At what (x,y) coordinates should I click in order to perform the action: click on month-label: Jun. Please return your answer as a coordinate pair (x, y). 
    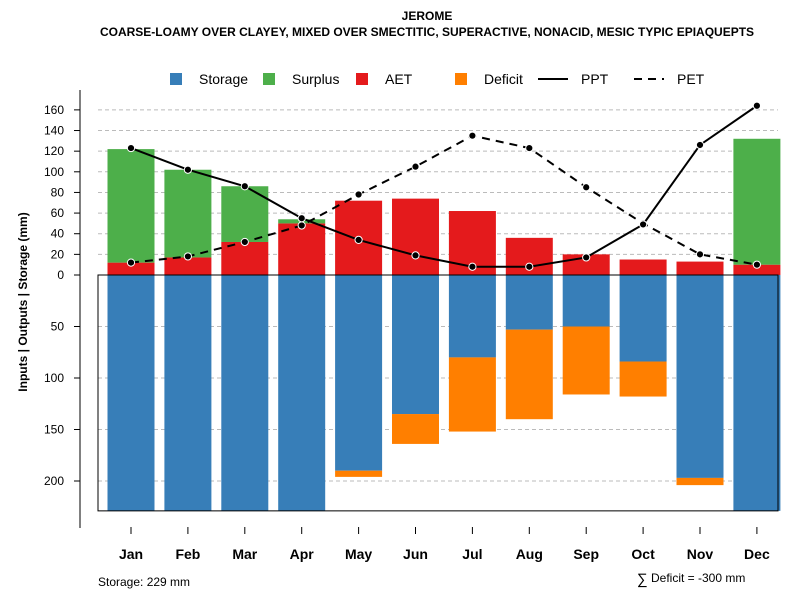
    Looking at the image, I should click on (415, 554).